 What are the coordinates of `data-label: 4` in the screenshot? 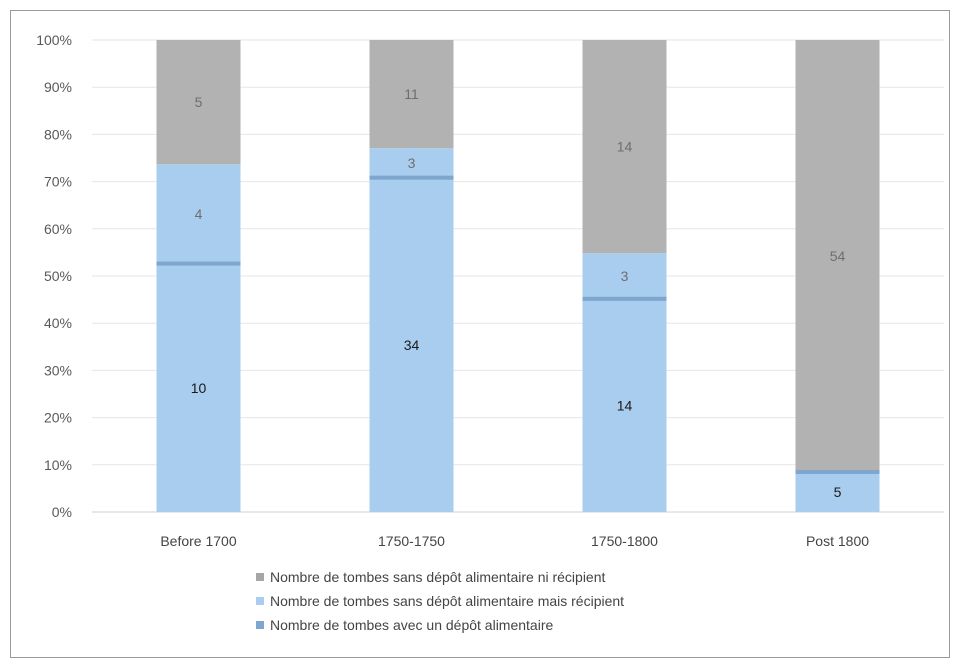 It's located at (199, 214).